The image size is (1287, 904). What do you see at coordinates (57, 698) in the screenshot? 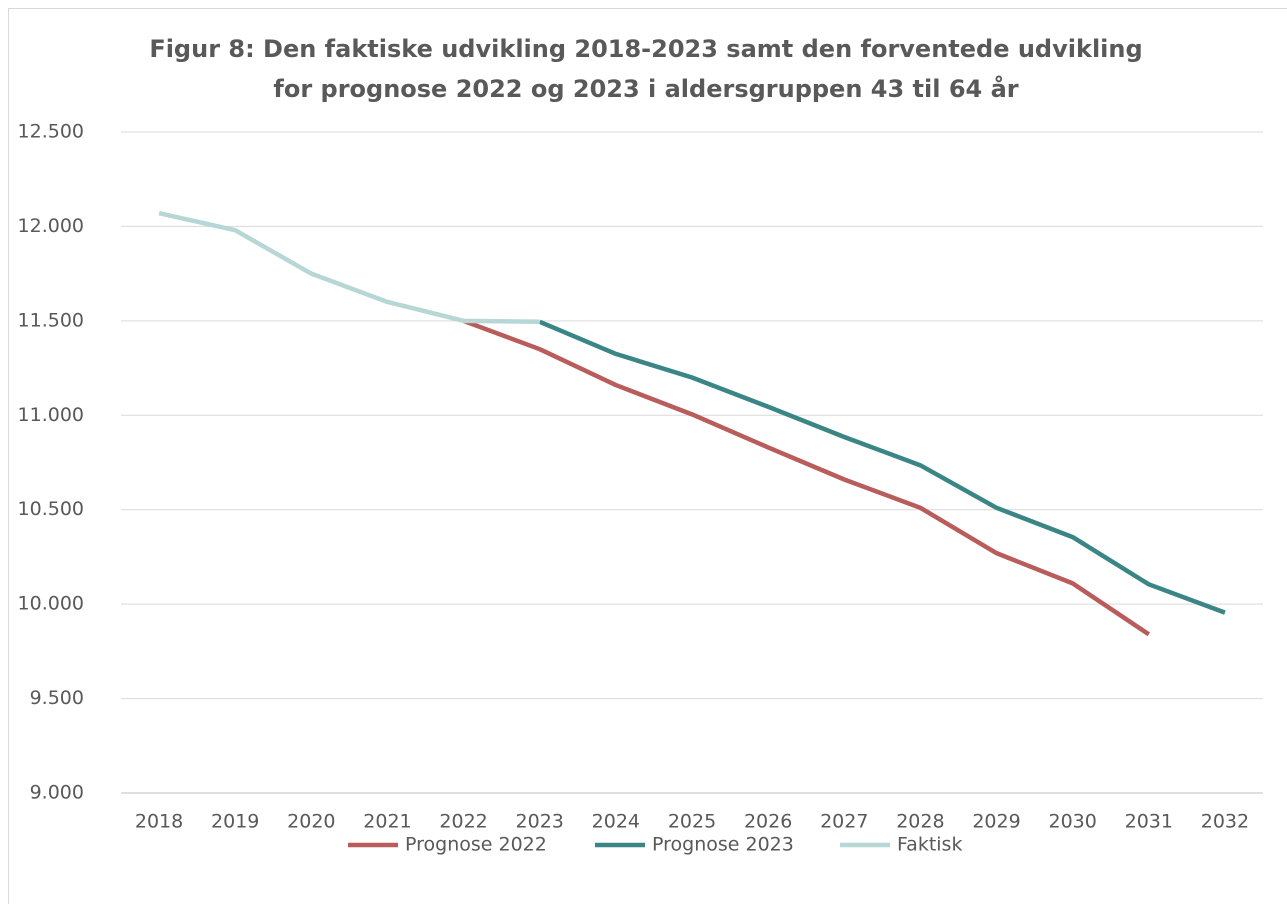
I see `y-tick-label: 9.500` at bounding box center [57, 698].